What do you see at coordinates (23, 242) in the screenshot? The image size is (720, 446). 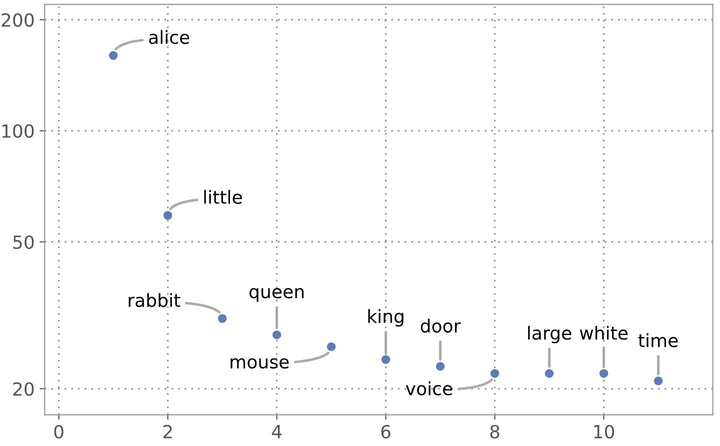 I see `y-tick-label: 50` at bounding box center [23, 242].